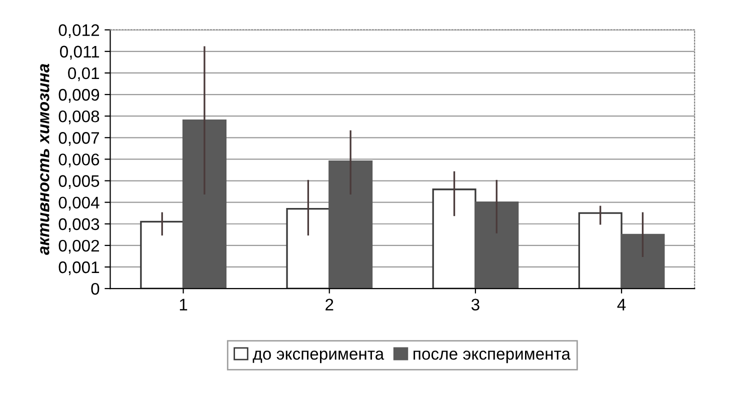 The height and width of the screenshot is (398, 735). I want to click on y-tick-label: 0,012, so click(78, 31).